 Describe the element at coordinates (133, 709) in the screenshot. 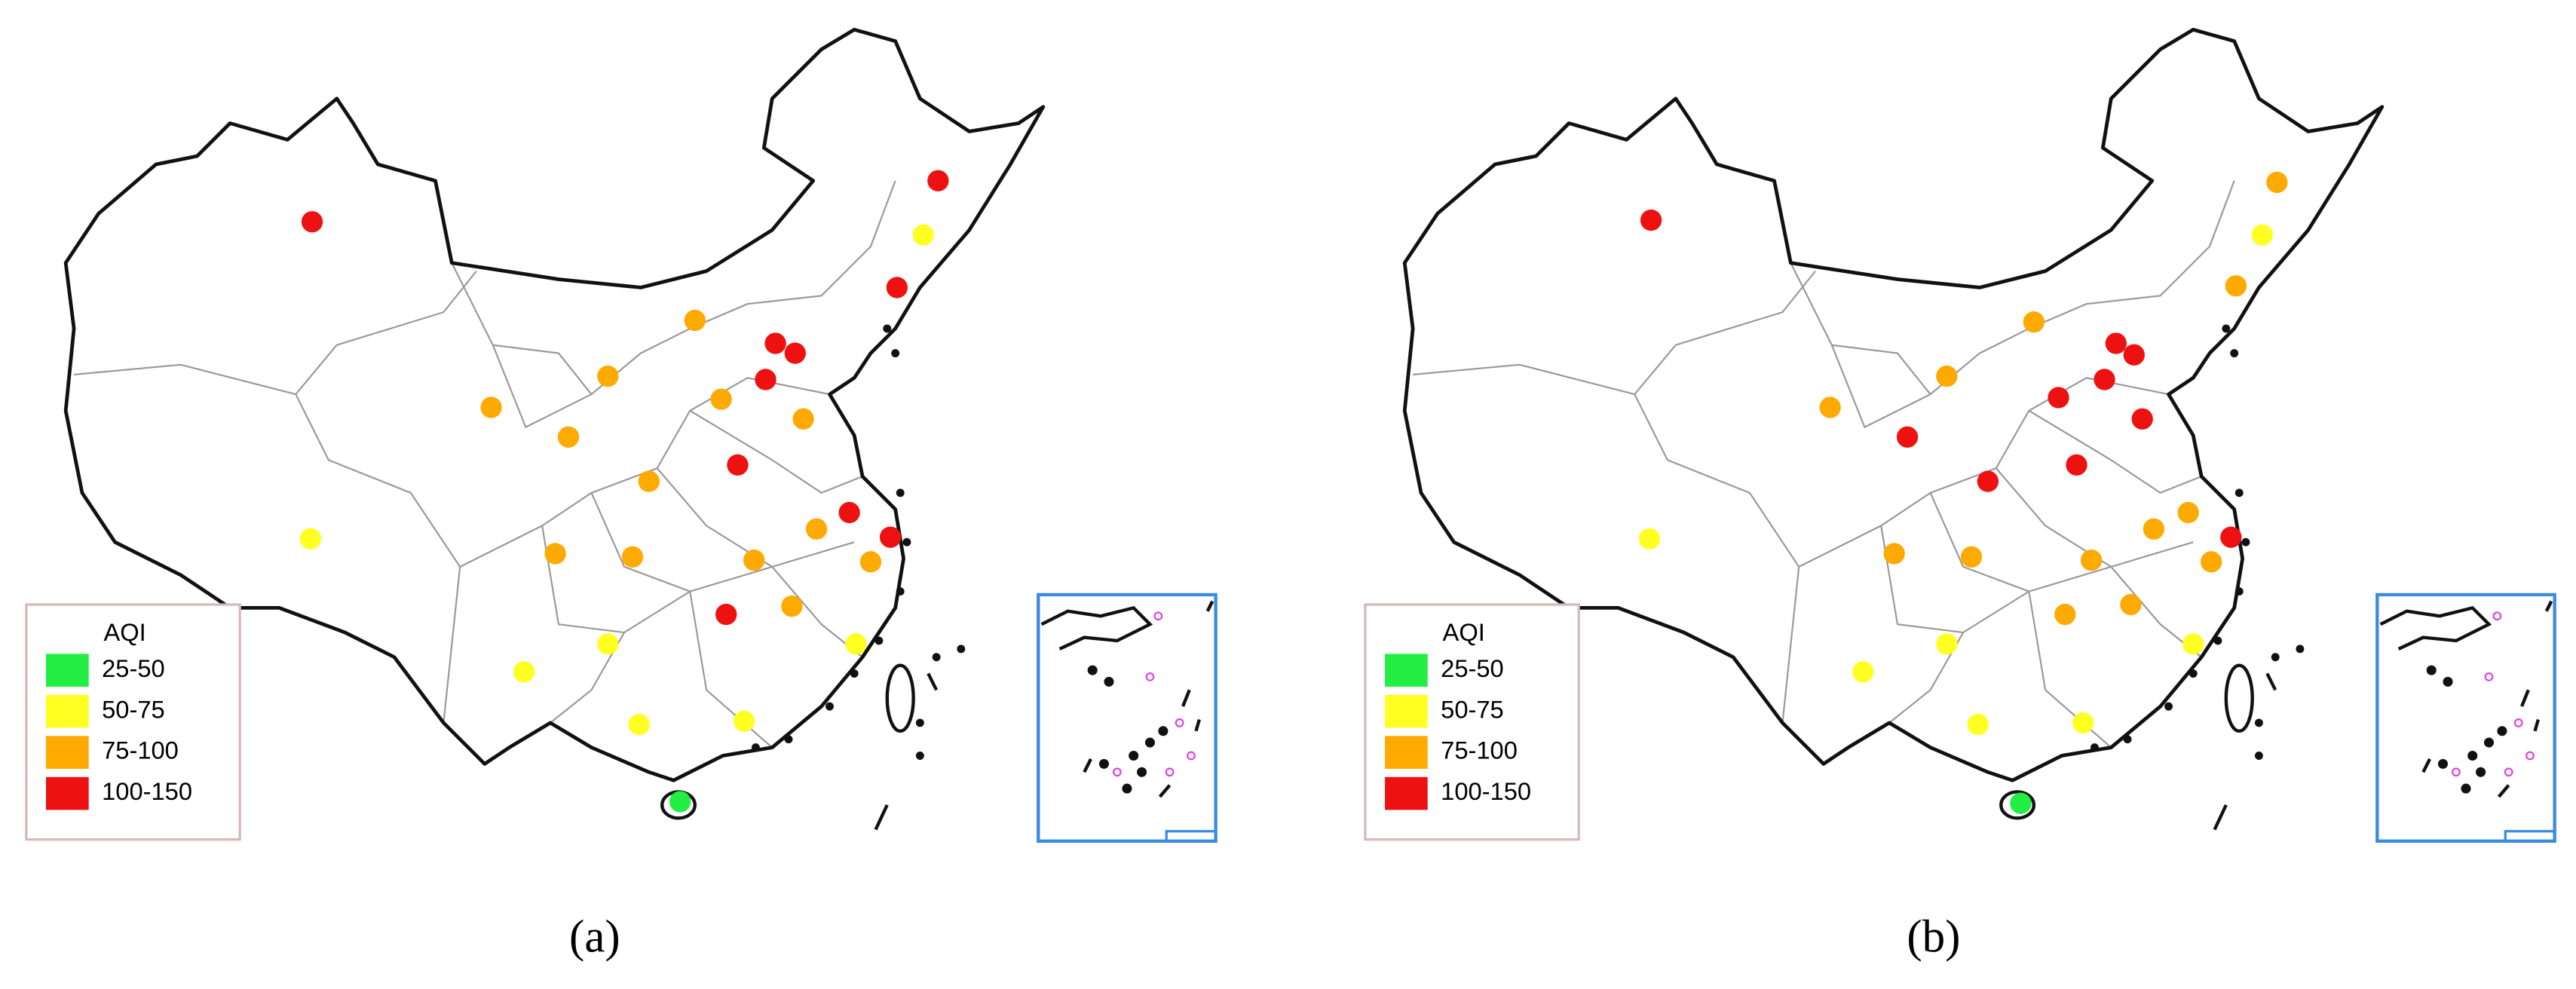

I see `legend-label: 50-75` at that location.